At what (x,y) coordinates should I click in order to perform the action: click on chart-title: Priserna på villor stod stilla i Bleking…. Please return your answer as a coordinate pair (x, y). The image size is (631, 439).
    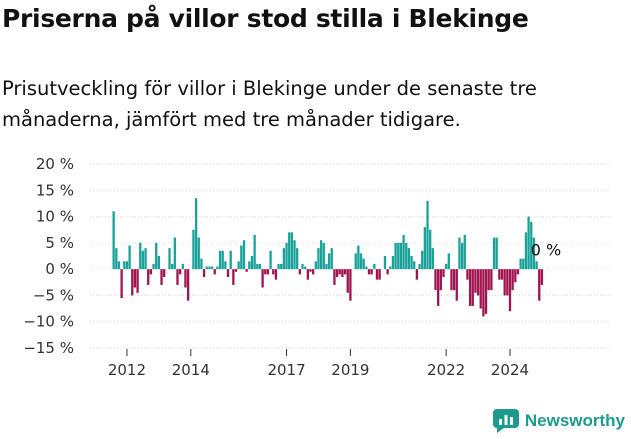
    Looking at the image, I should click on (265, 18).